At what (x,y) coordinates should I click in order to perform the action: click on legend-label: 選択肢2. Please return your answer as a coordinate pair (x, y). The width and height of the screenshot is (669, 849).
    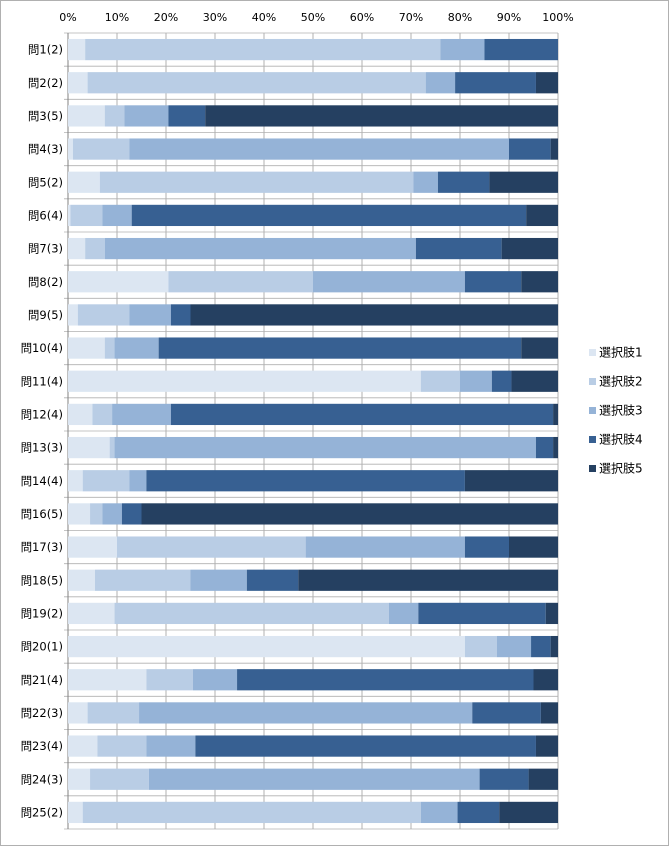
    Looking at the image, I should click on (621, 381).